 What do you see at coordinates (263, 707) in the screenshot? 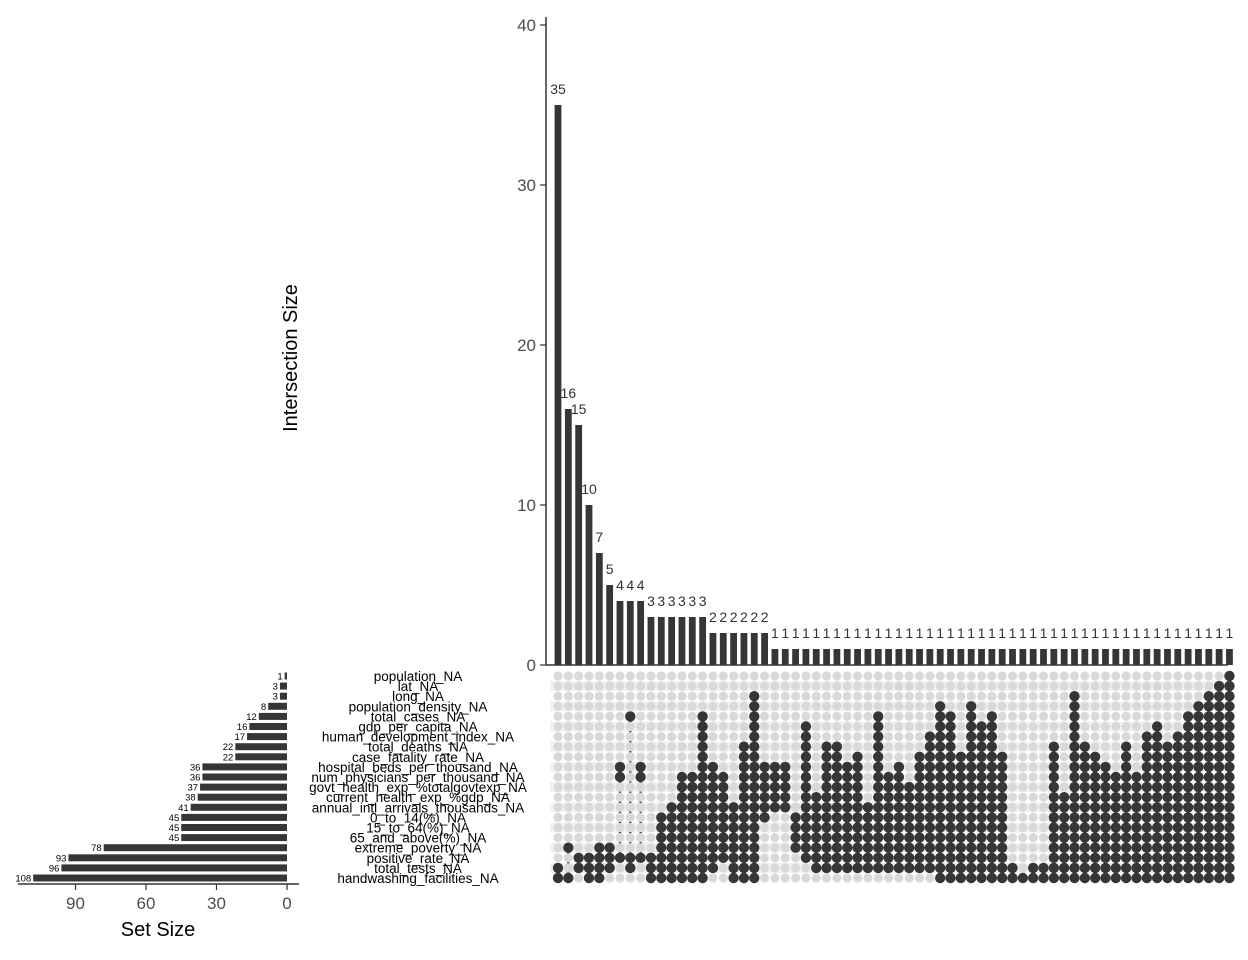
I see `set-size-bar-label: 8` at bounding box center [263, 707].